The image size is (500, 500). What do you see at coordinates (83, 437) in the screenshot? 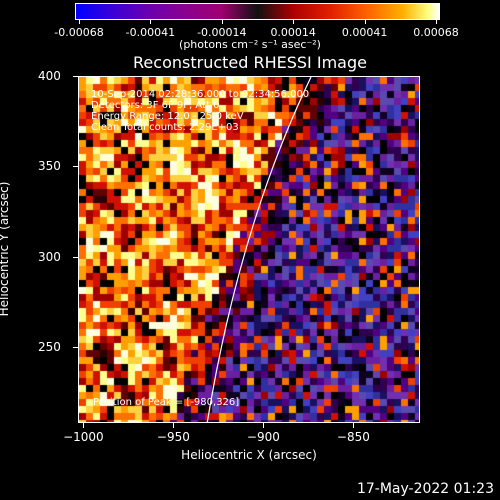
I see `x-tick-label: −1000` at bounding box center [83, 437].